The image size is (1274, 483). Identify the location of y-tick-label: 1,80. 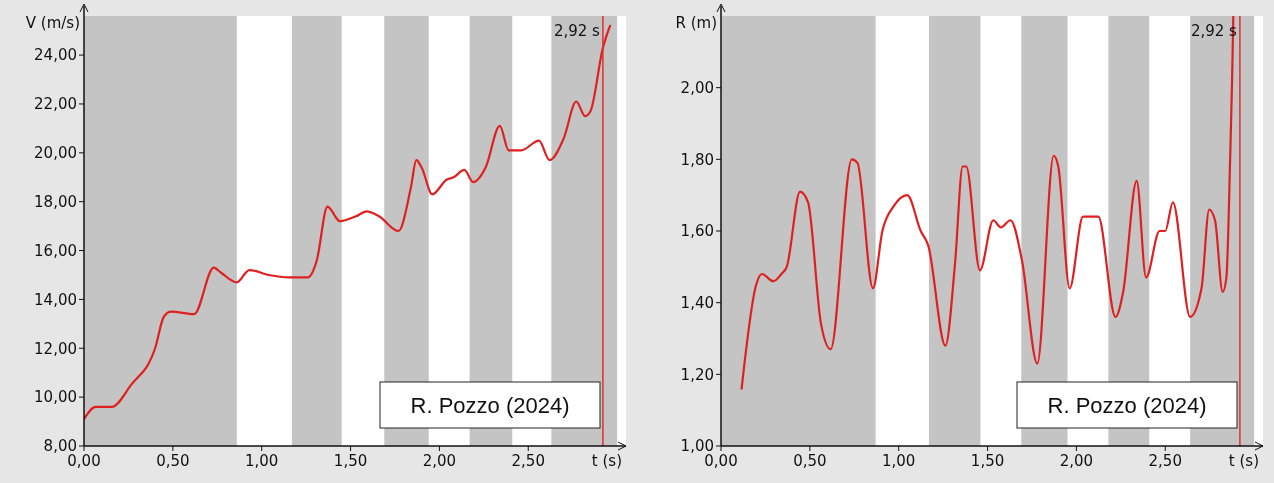
(697, 159).